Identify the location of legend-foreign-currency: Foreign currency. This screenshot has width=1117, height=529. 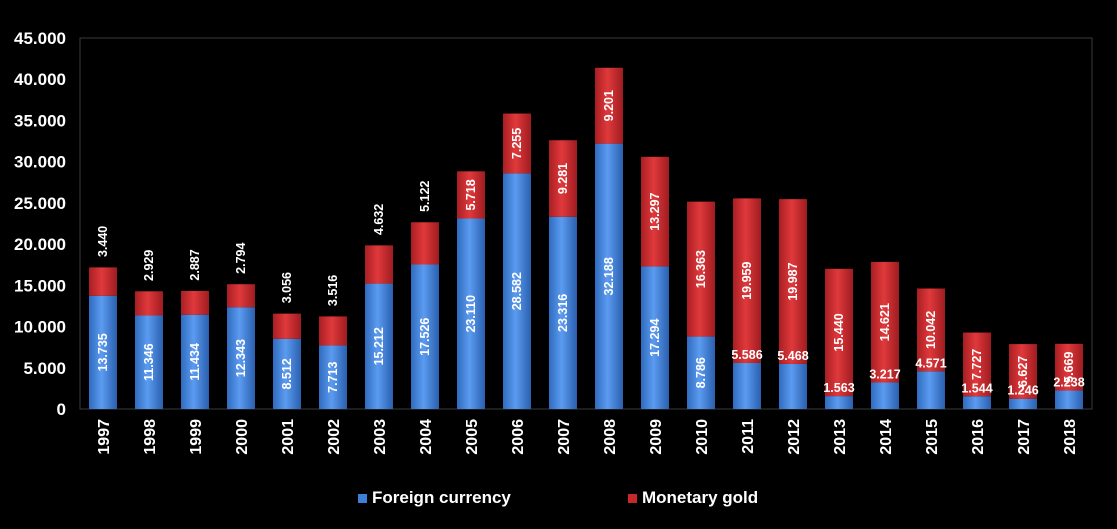
(434, 498).